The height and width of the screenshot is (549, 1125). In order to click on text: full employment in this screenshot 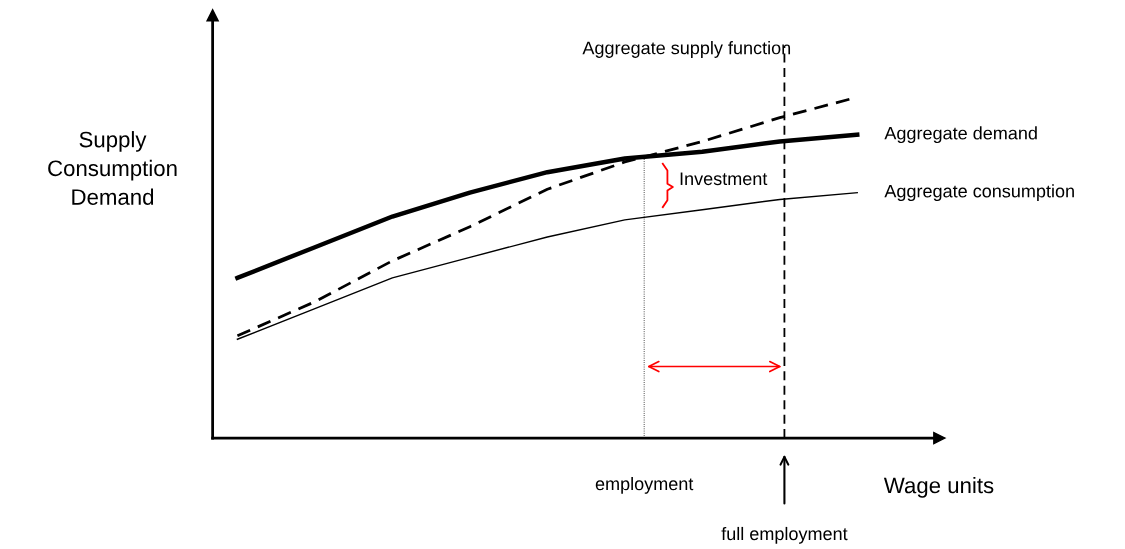, I will do `click(784, 535)`.